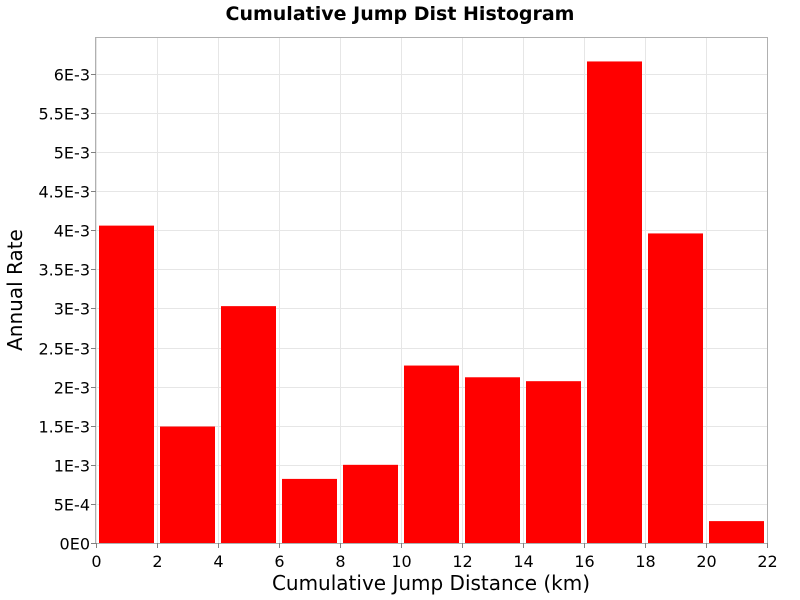 This screenshot has width=800, height=600. I want to click on y-tick-label: 4E-3, so click(72, 231).